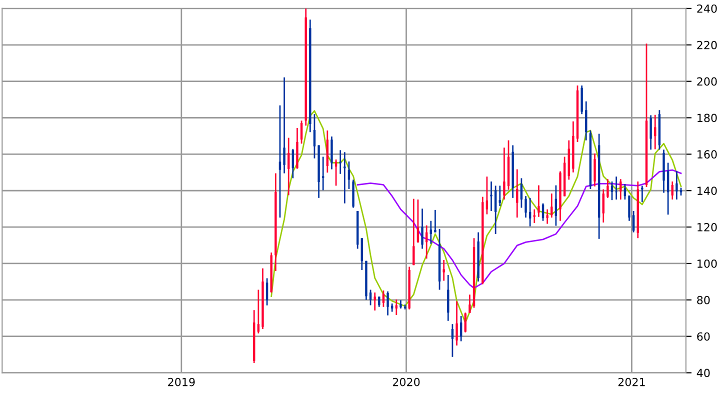  Describe the element at coordinates (631, 382) in the screenshot. I see `x-tick-label: 2021` at that location.